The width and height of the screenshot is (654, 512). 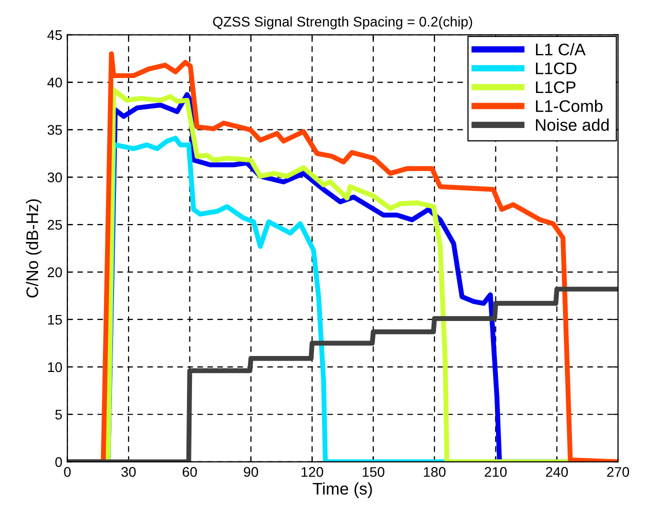 I want to click on x-tick-label: 150, so click(x=373, y=472).